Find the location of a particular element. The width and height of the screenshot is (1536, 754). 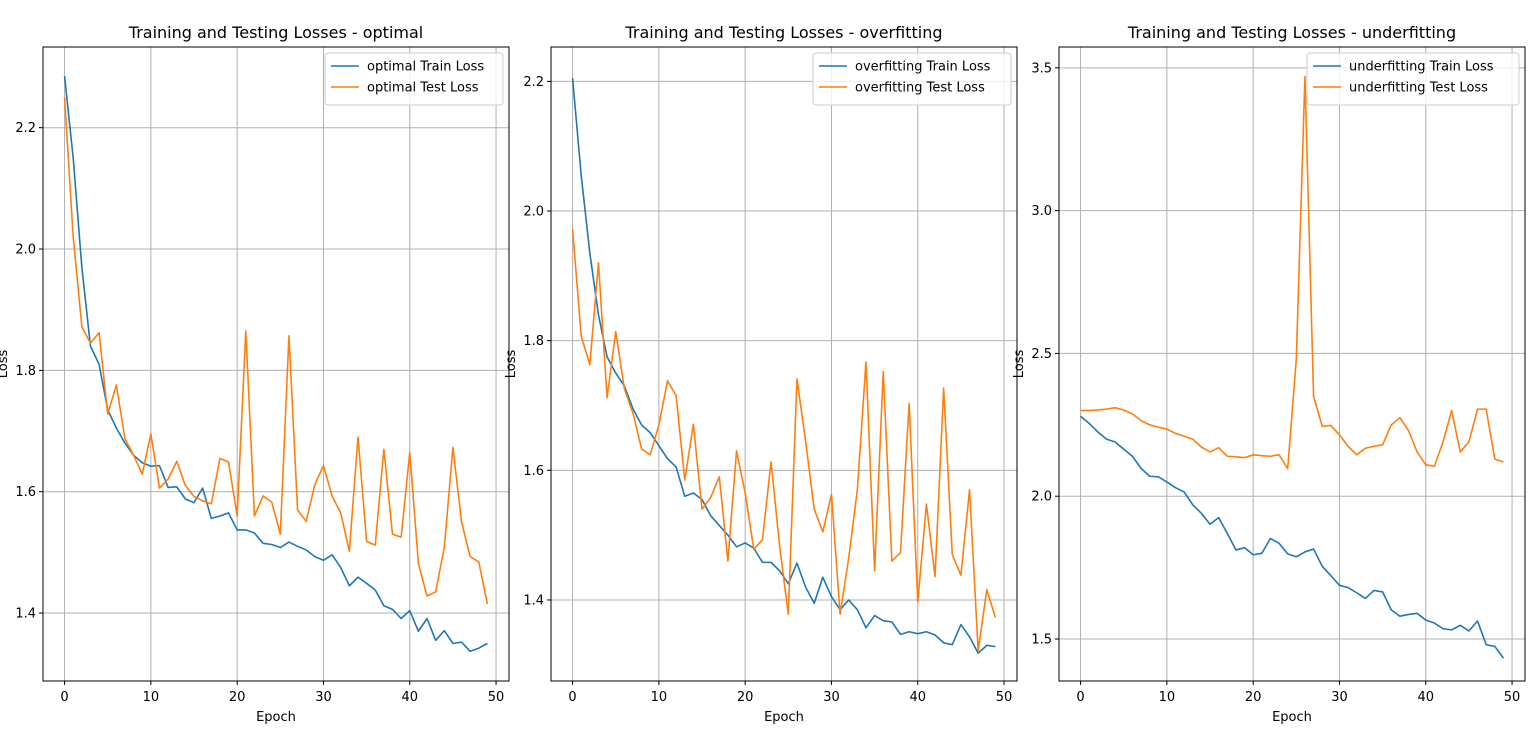

y-tick-label: 3.0 is located at coordinates (1041, 211).